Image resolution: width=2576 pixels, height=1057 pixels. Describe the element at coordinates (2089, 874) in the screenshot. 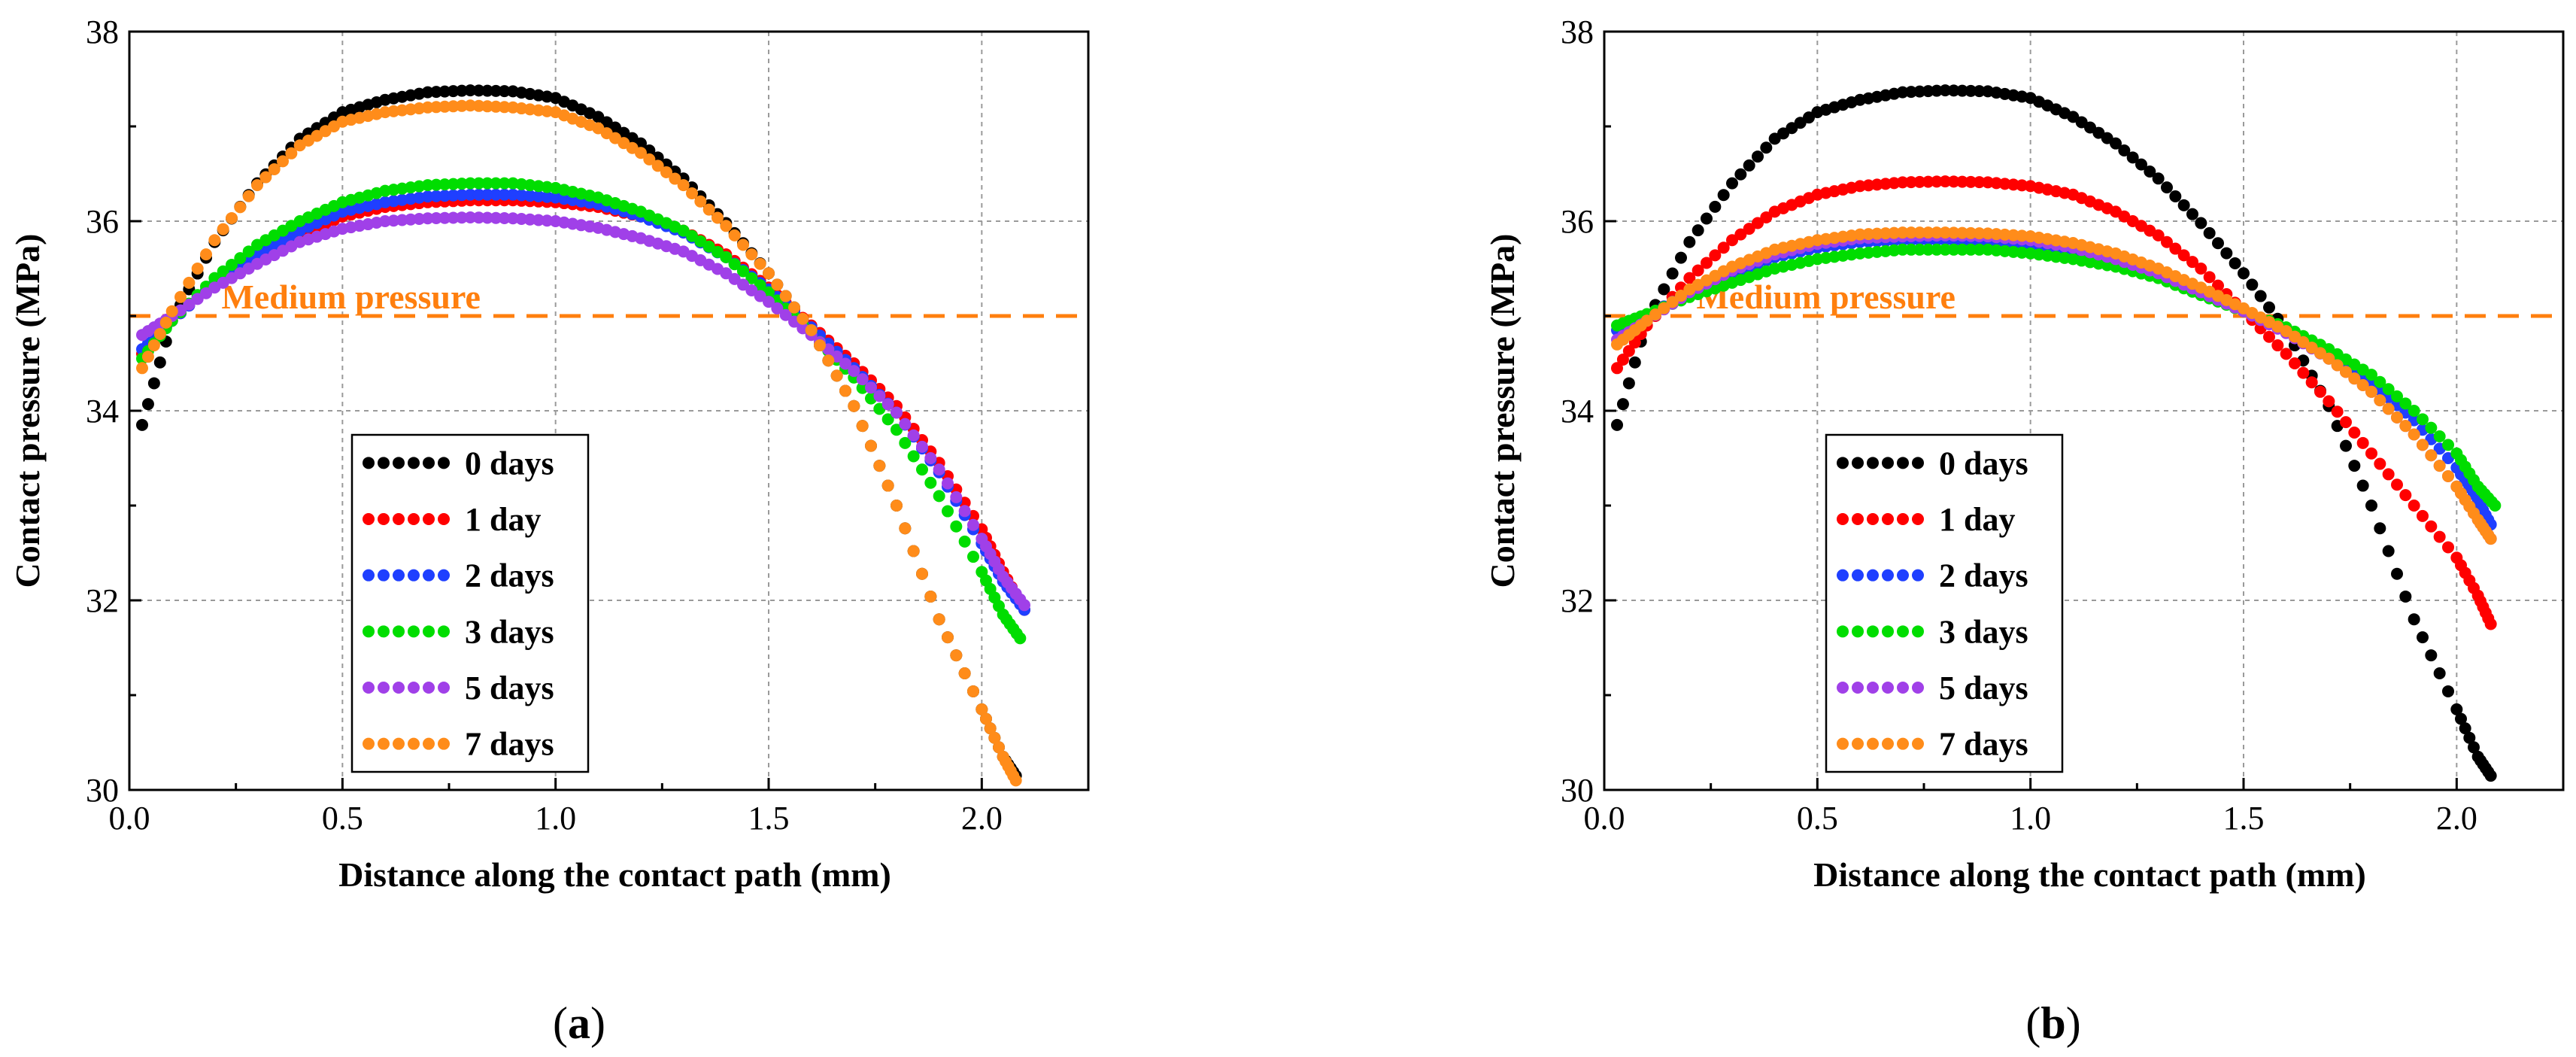

I see `x-axis-title: Distance along the contact path (mm)` at that location.